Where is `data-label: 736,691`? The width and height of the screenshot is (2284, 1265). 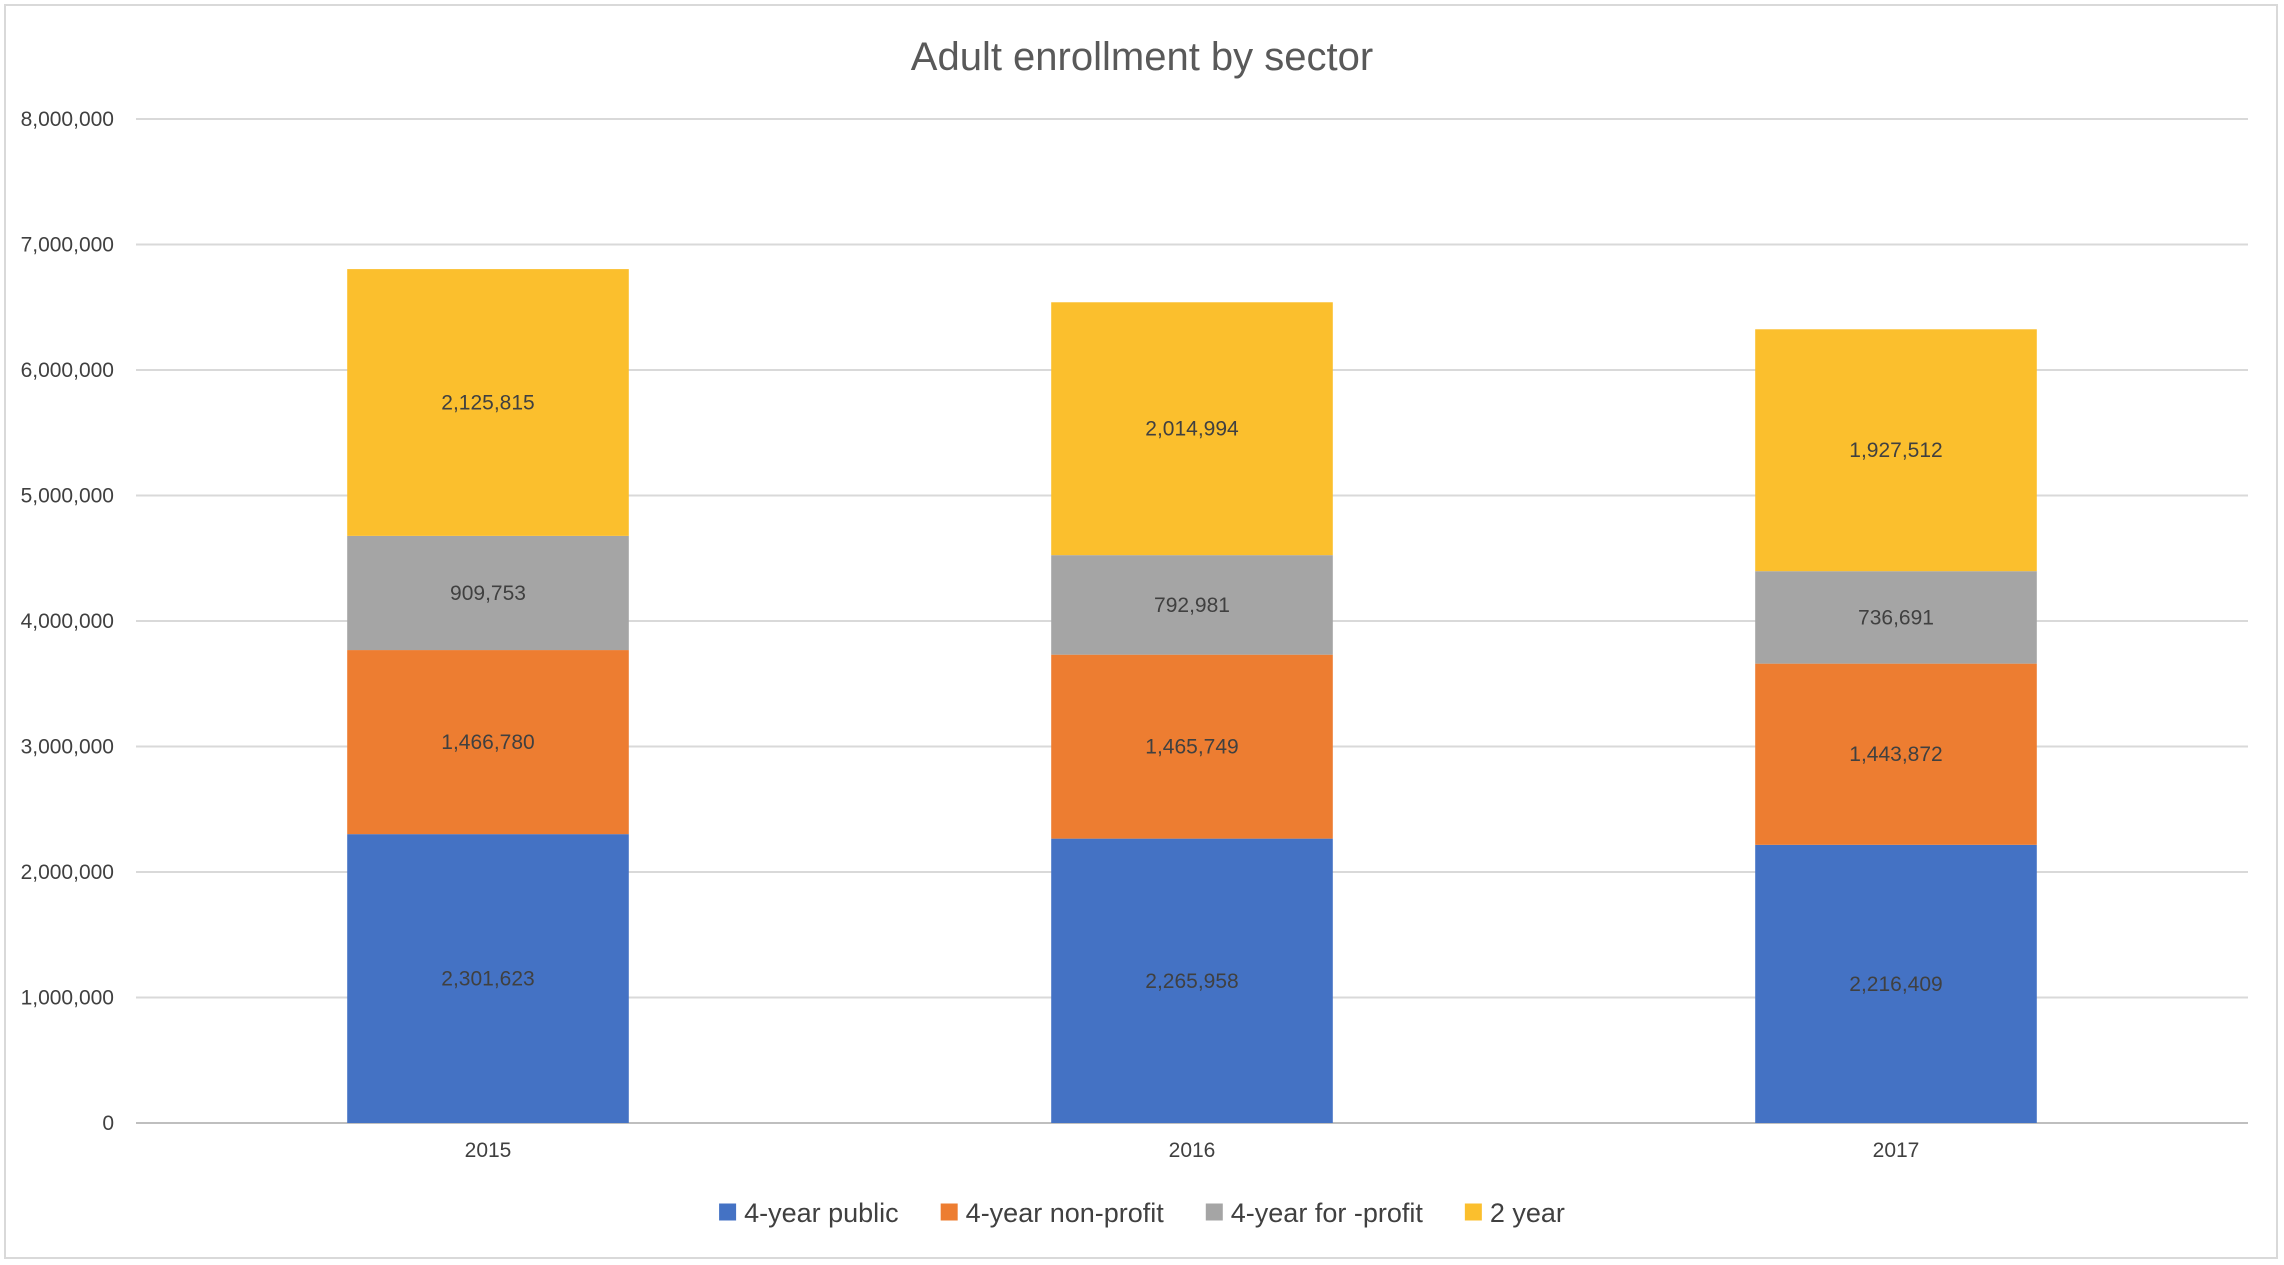 data-label: 736,691 is located at coordinates (1896, 617).